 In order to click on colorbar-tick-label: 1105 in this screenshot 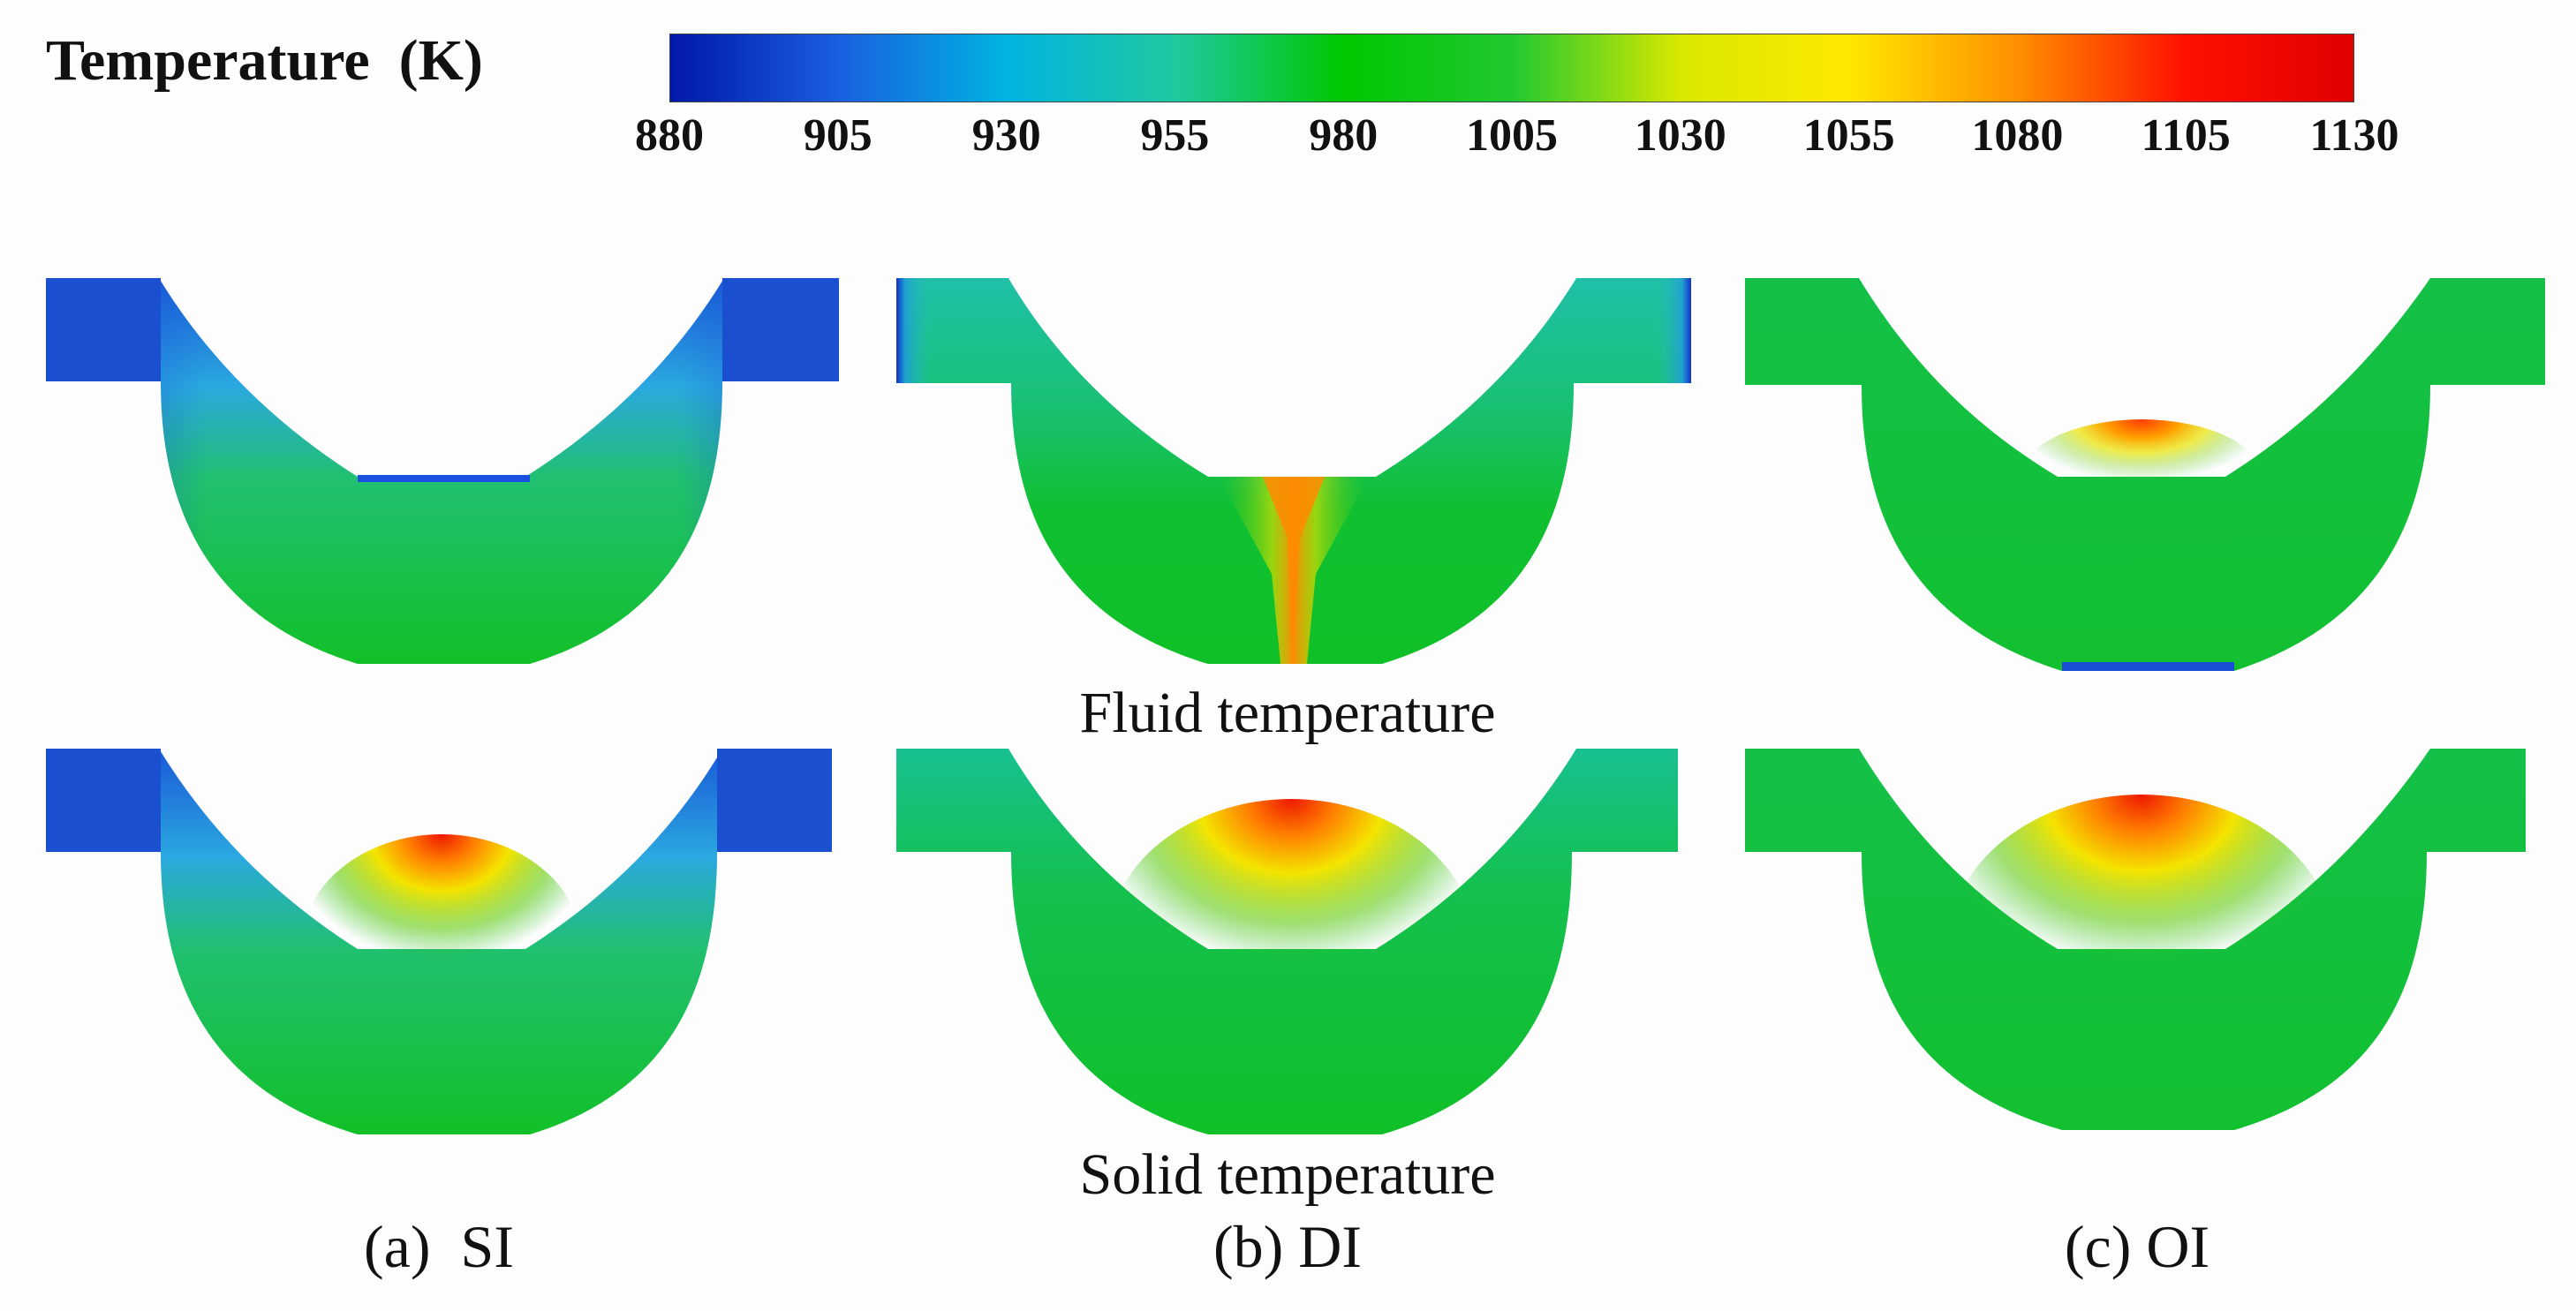, I will do `click(2186, 136)`.